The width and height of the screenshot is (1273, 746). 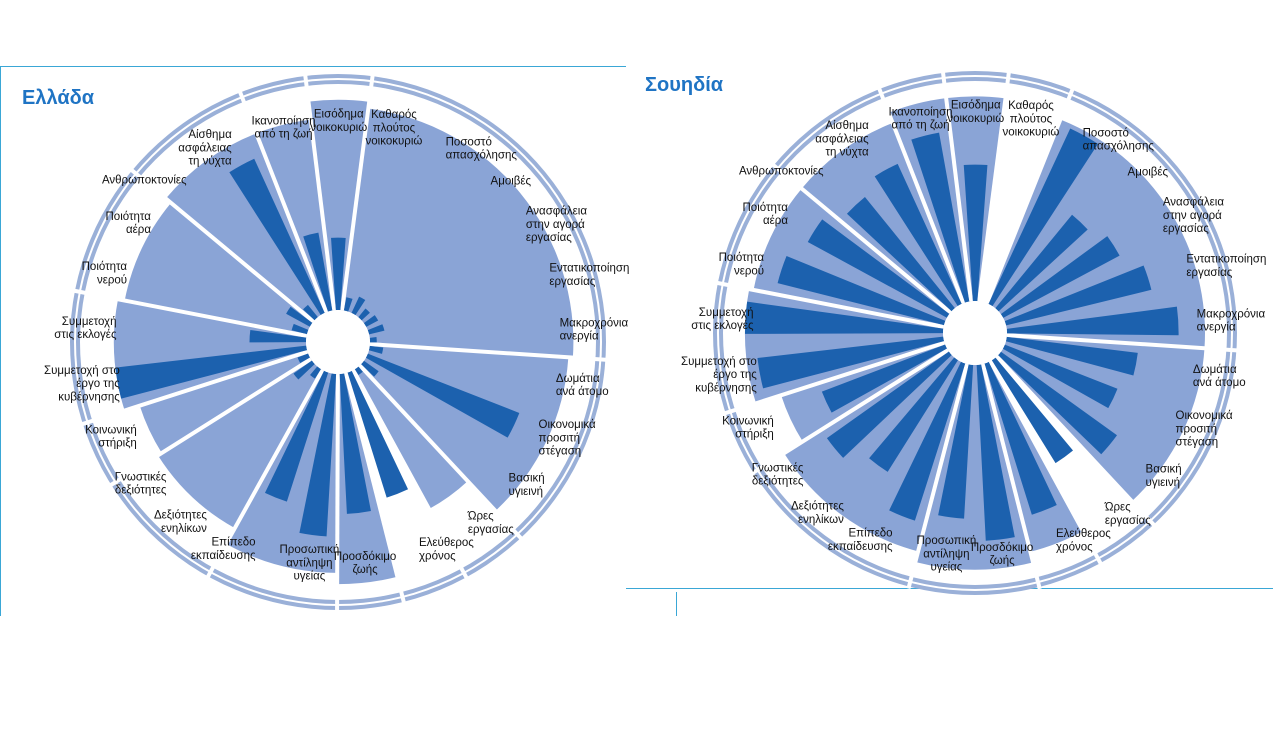 I want to click on category-label-22: Ανθρωποκτονίες, so click(x=781, y=172).